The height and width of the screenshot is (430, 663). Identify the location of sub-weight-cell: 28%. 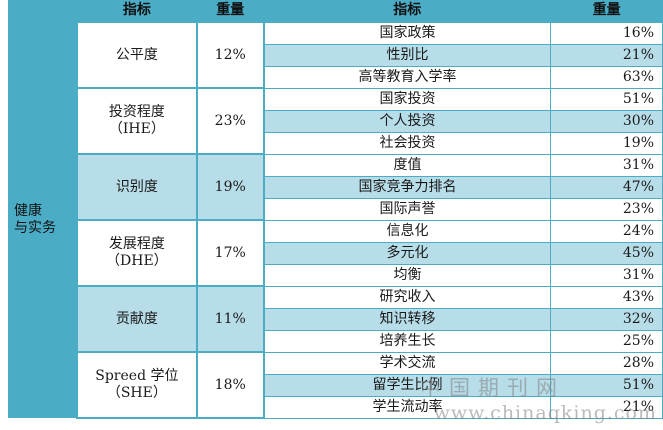
(606, 363).